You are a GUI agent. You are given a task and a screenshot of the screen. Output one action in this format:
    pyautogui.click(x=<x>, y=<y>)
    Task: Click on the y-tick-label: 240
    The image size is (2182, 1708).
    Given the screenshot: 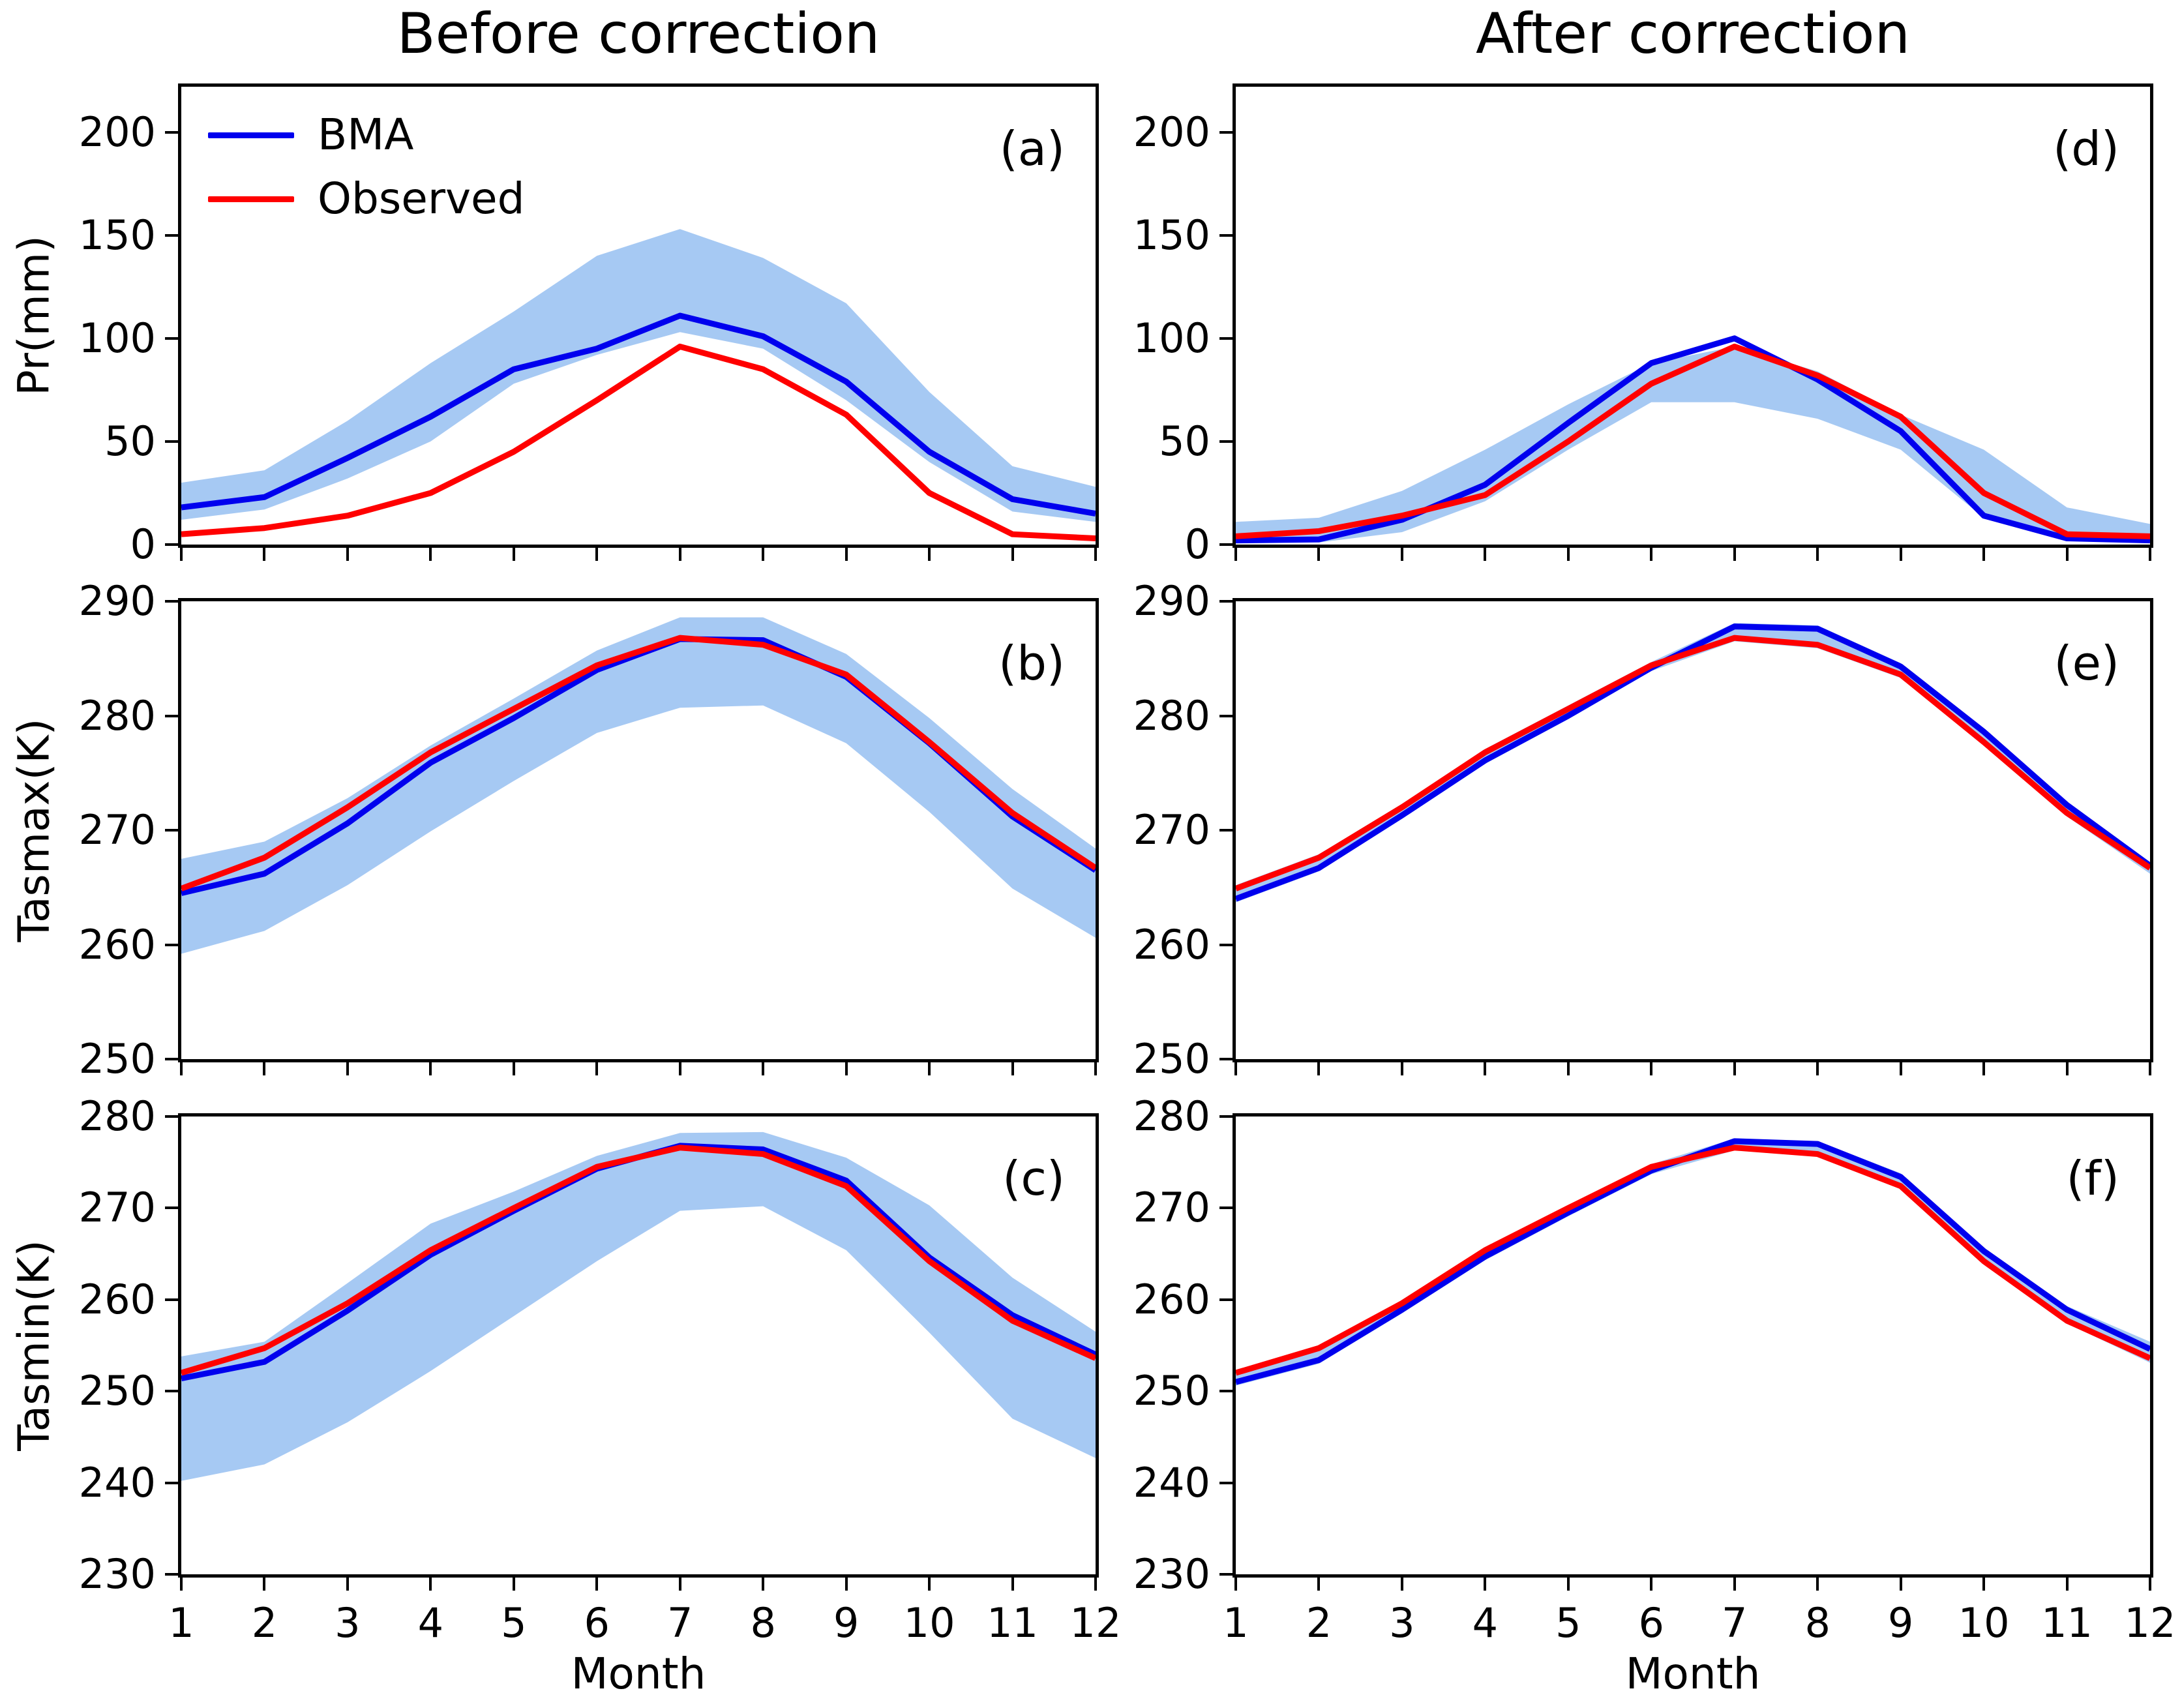 What is the action you would take?
    pyautogui.click(x=117, y=1482)
    